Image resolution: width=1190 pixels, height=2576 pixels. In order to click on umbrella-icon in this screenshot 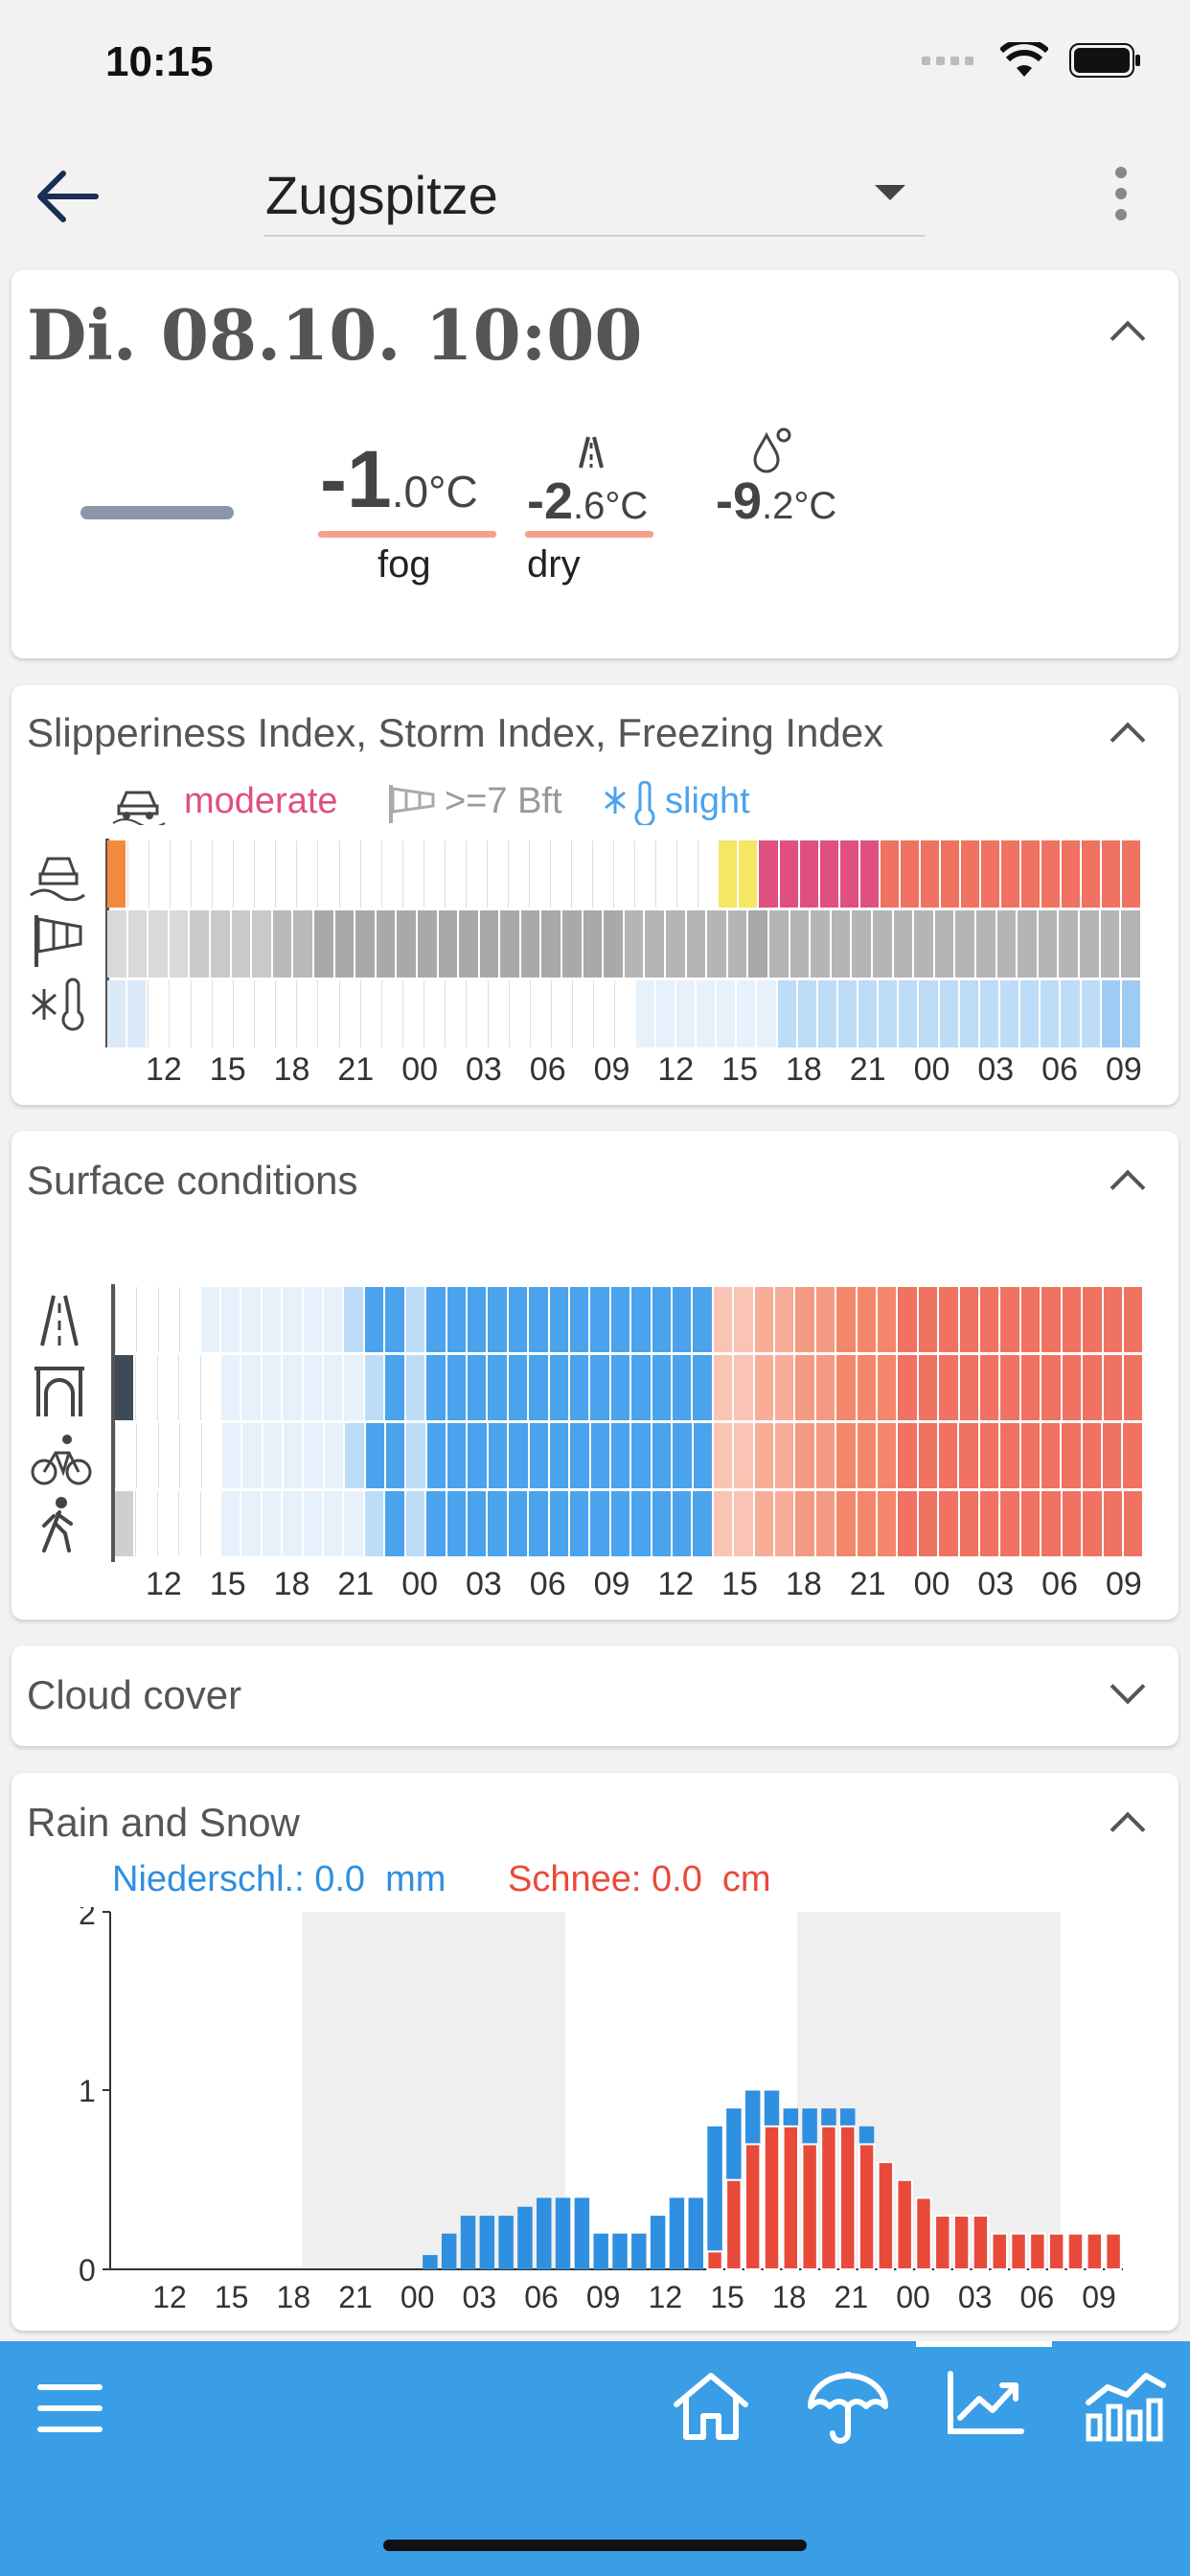, I will do `click(848, 2408)`.